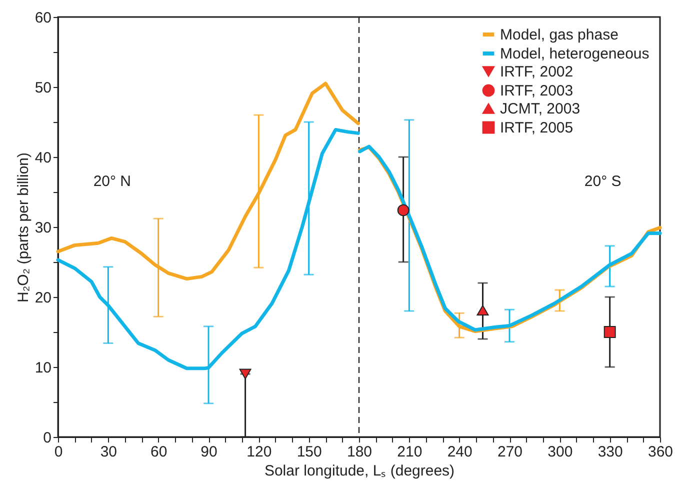  Describe the element at coordinates (112, 181) in the screenshot. I see `annotation: 20° N` at that location.